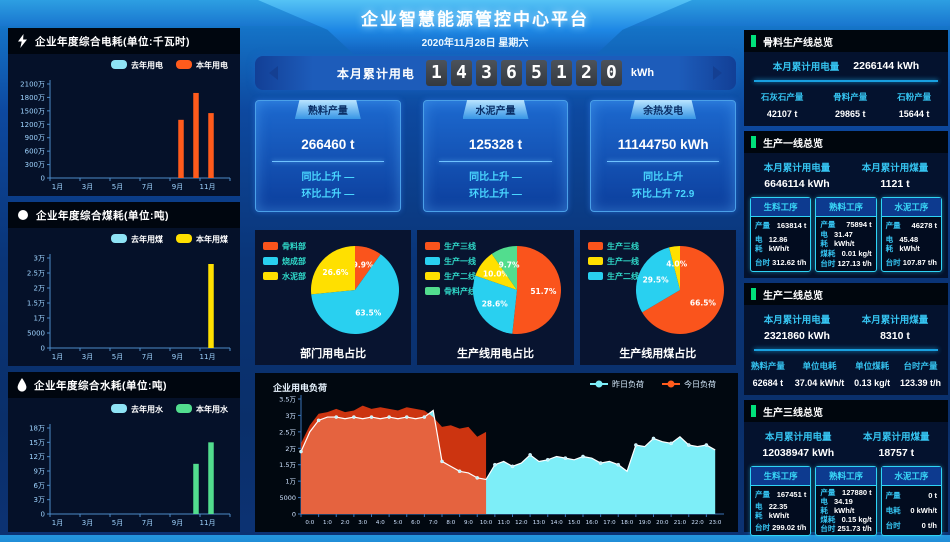  Describe the element at coordinates (920, 374) in the screenshot. I see `stat: 台时产量 123.39 t/h` at that location.